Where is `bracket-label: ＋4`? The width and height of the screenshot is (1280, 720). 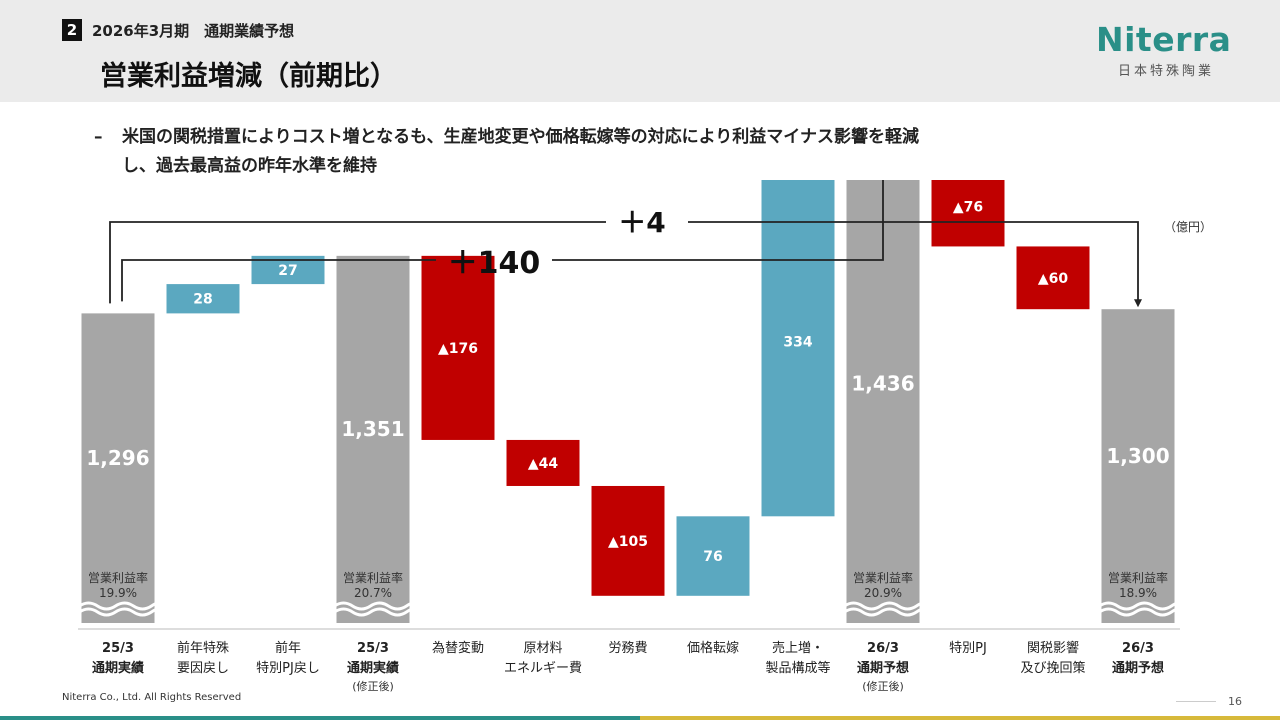
bracket-label: ＋4 is located at coordinates (641, 222).